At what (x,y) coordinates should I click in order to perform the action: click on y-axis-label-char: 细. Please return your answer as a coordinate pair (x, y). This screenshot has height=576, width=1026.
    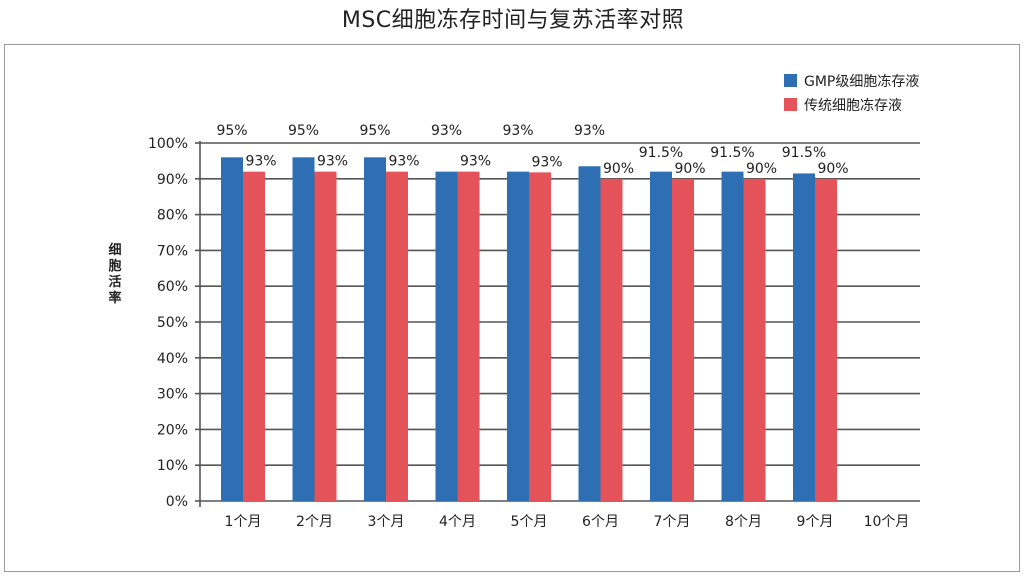
    Looking at the image, I should click on (114, 250).